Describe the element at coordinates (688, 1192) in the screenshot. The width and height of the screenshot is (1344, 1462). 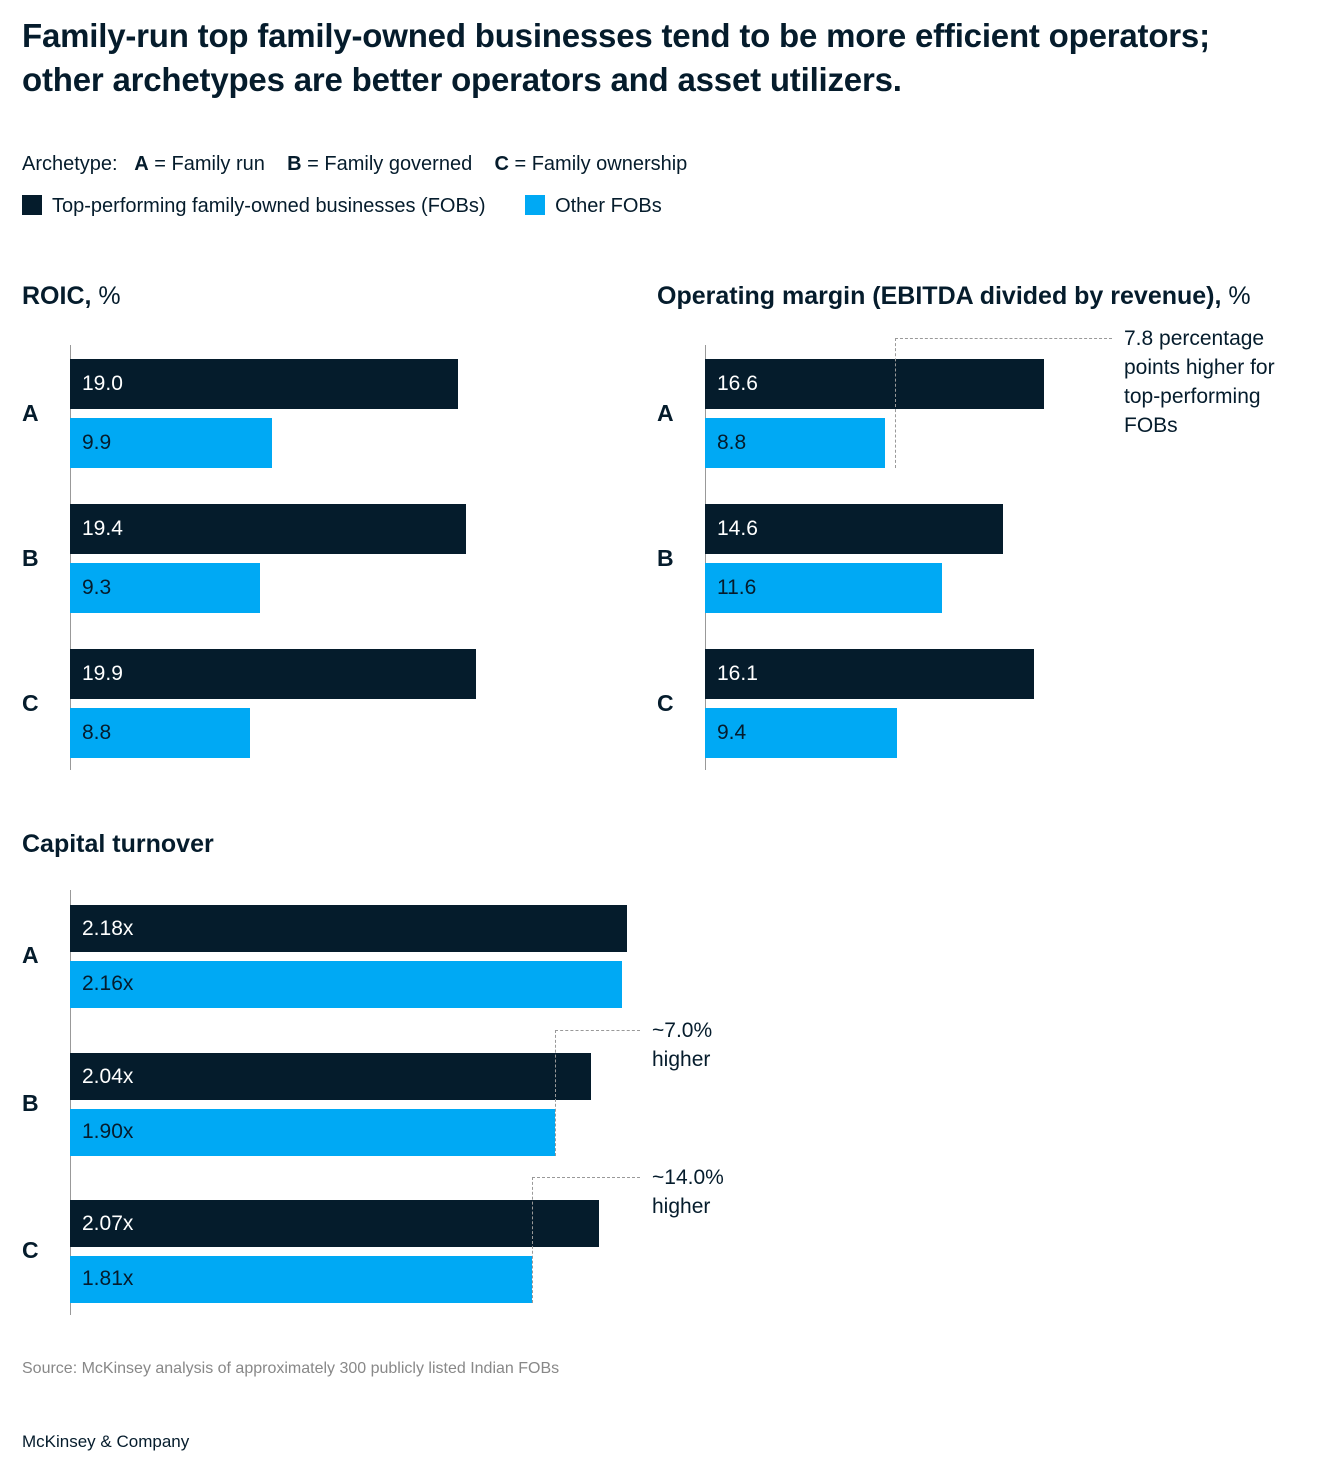
I see `turnover-annotation: ~14.0% higher` at that location.